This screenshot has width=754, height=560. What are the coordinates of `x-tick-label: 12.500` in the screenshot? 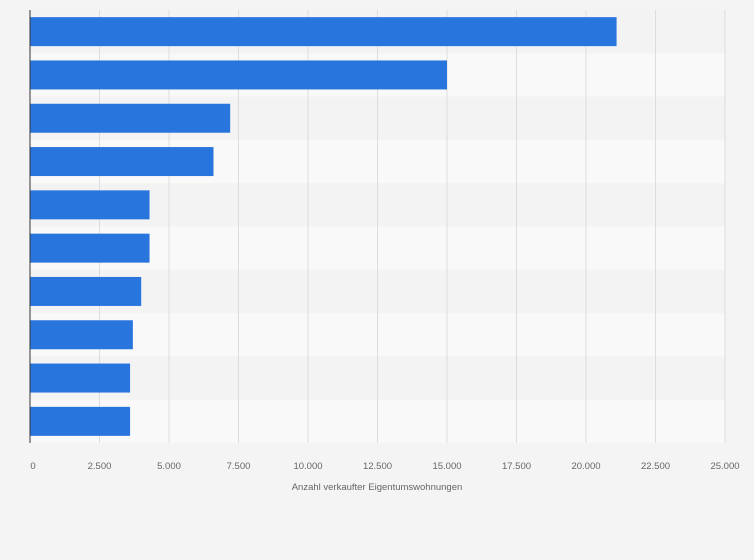 It's located at (377, 466).